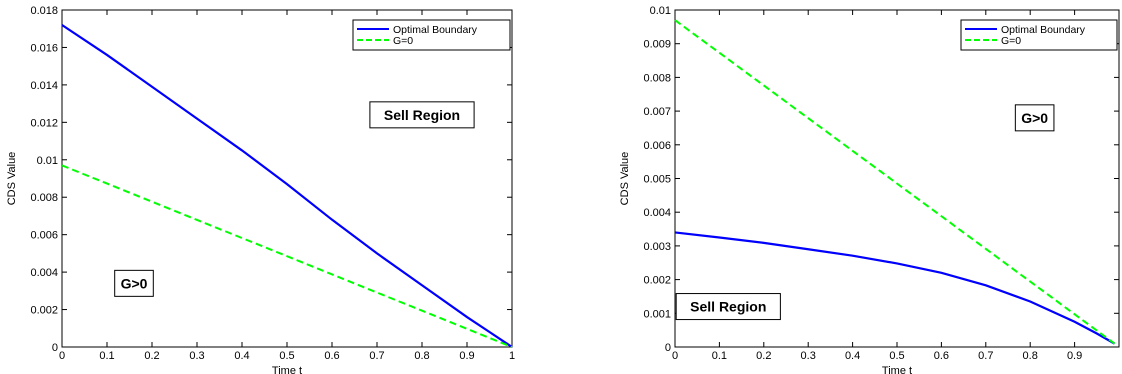  Describe the element at coordinates (44, 86) in the screenshot. I see `y-tick-label: 0.014` at that location.